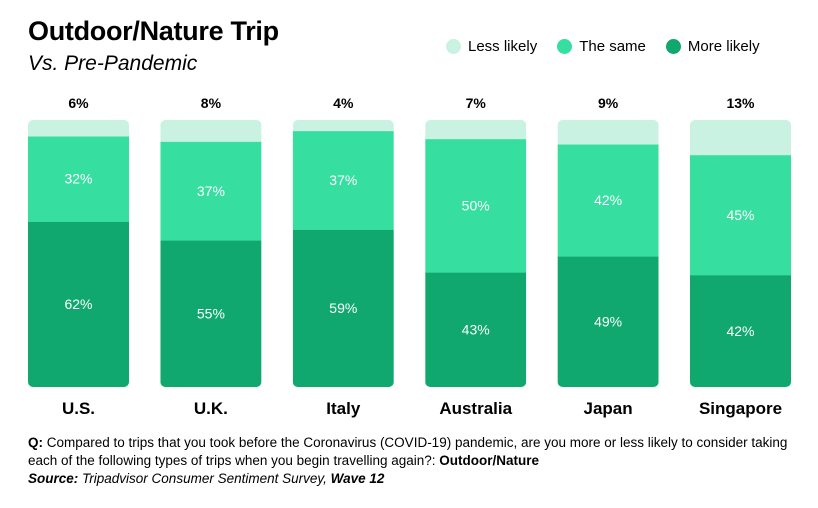  Describe the element at coordinates (211, 408) in the screenshot. I see `category-label-u-k: U.K.` at that location.